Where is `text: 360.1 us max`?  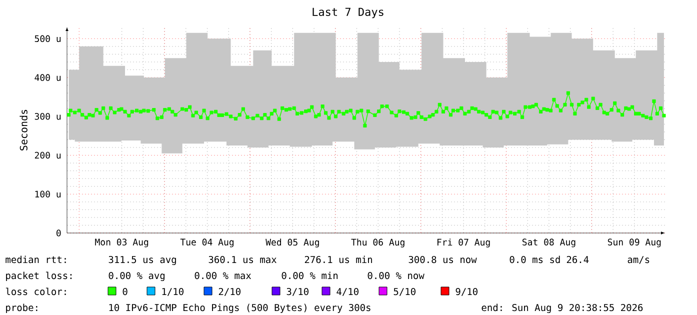 text: 360.1 us max is located at coordinates (242, 260).